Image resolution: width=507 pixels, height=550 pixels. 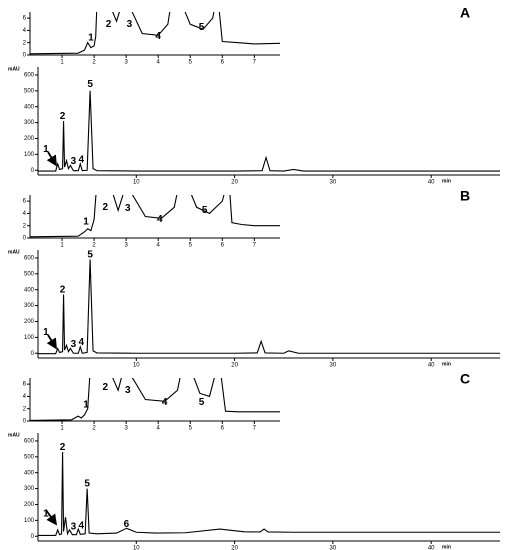 What do you see at coordinates (465, 196) in the screenshot?
I see `panel-label: B` at bounding box center [465, 196].